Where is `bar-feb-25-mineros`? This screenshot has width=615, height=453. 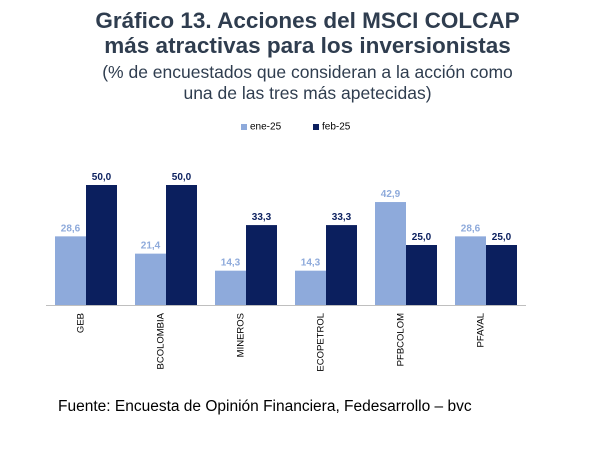
bar-feb-25-mineros is located at coordinates (261, 265).